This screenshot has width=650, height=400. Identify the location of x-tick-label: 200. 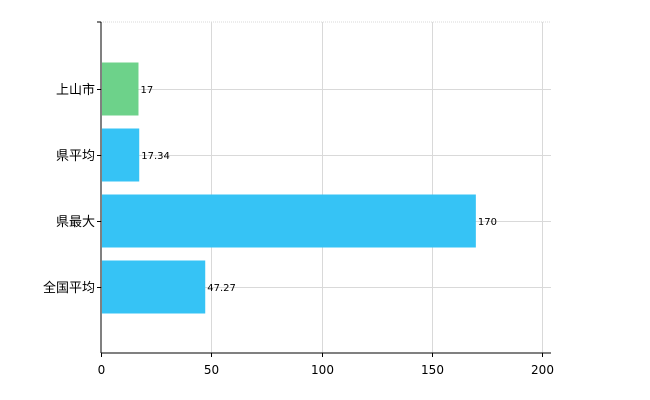
(542, 370).